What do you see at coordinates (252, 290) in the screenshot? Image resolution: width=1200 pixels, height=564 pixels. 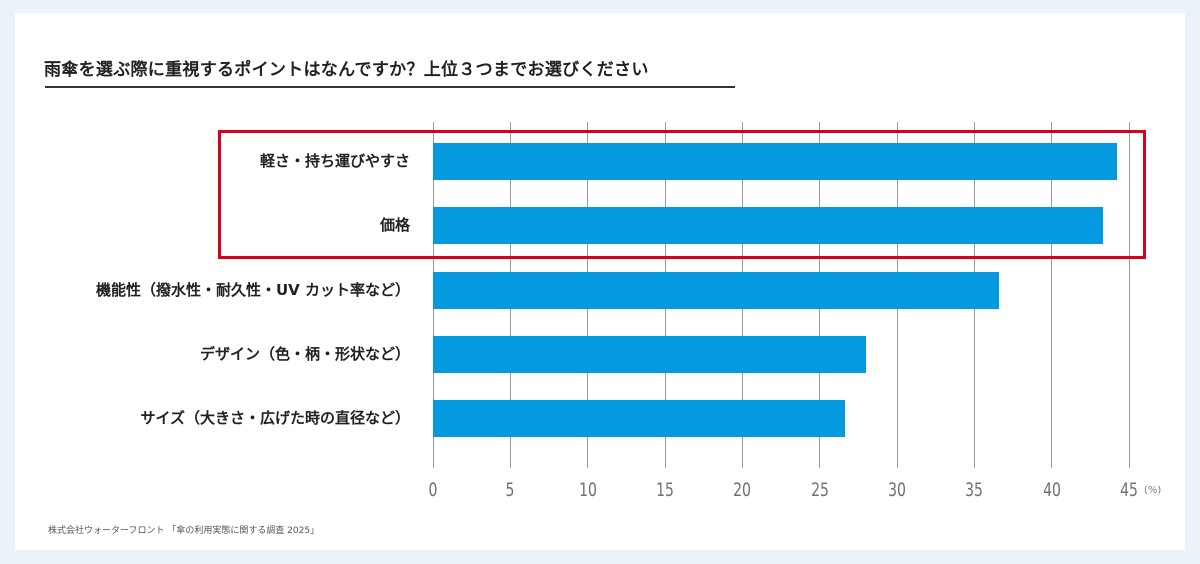 I see `category-label: 機能性（撥水性・耐久性・UV カット率など）` at bounding box center [252, 290].